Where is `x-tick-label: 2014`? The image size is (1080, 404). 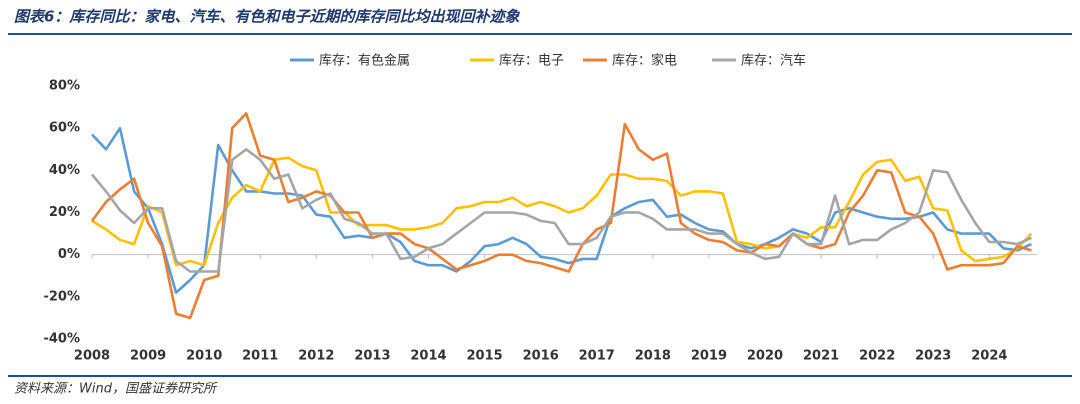 x-tick-label: 2014 is located at coordinates (428, 356).